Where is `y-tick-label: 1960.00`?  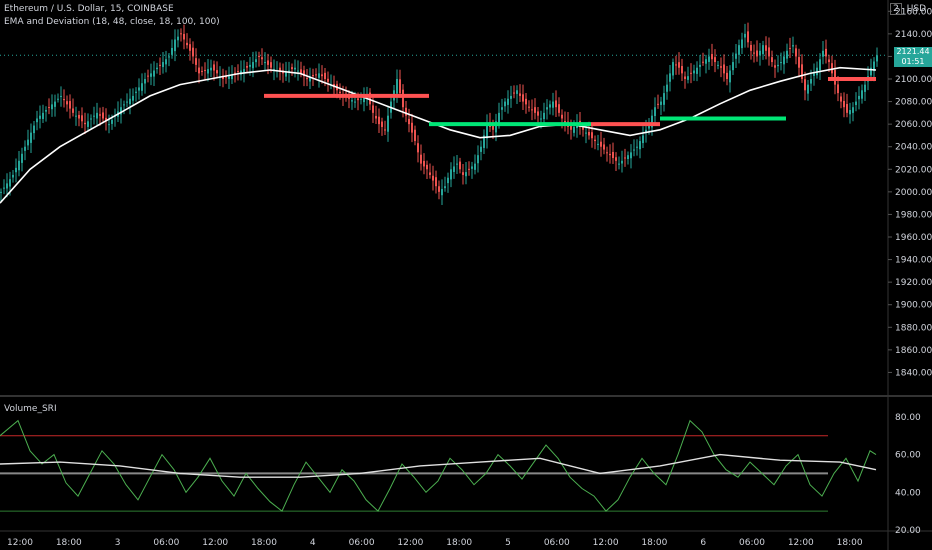 y-tick-label: 1960.00 is located at coordinates (913, 238).